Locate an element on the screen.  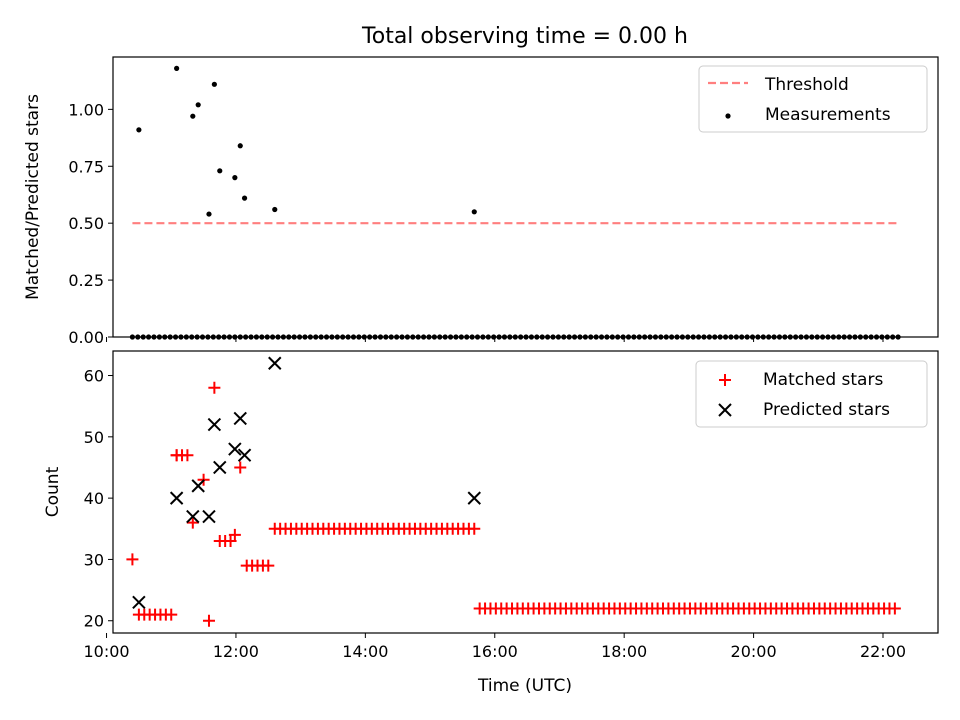
threshold-legend-label: Threshold is located at coordinates (806, 85).